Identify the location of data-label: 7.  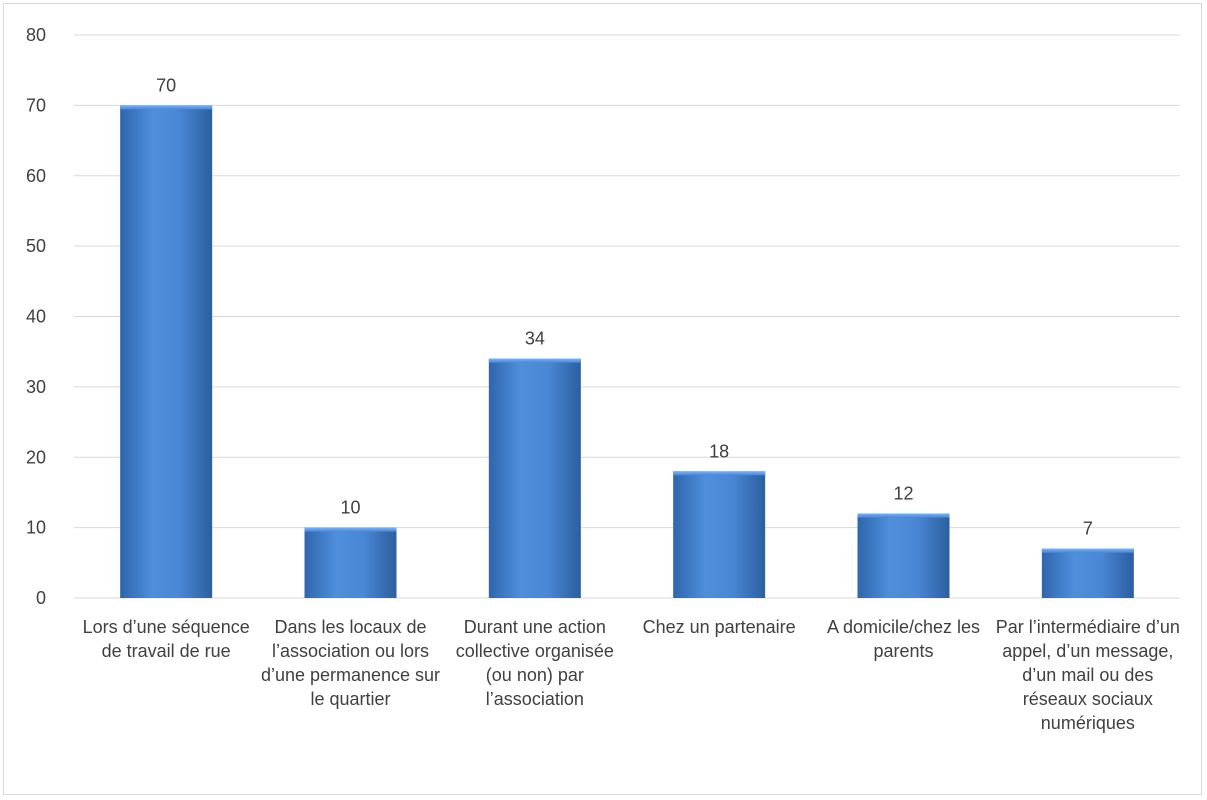
(1088, 529).